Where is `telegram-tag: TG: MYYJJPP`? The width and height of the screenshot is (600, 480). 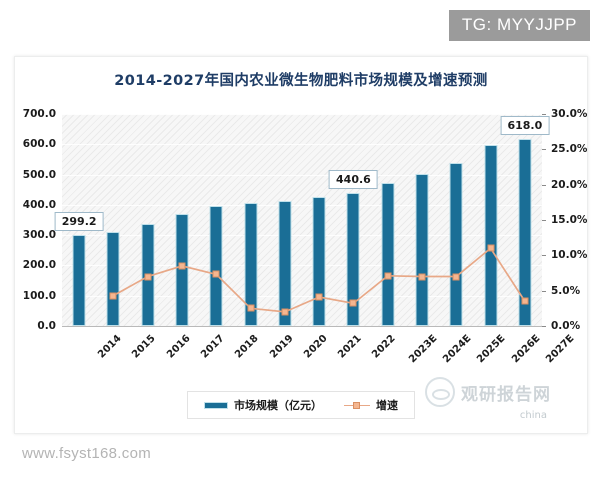 telegram-tag: TG: MYYJJPP is located at coordinates (519, 25).